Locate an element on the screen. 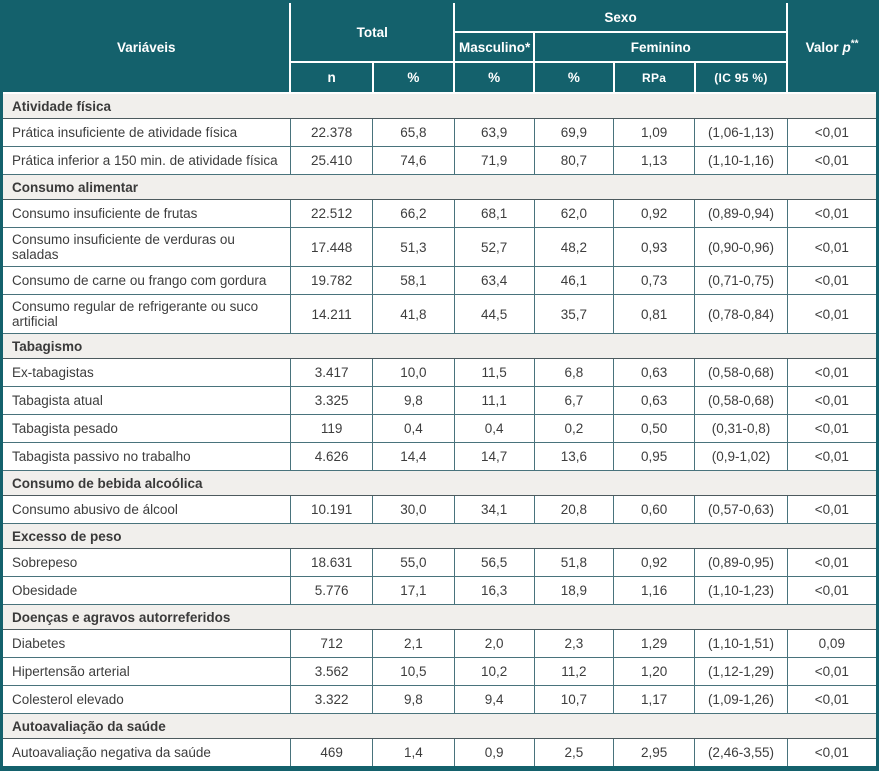 The width and height of the screenshot is (879, 771). section-row: Excesso de peso is located at coordinates (439, 536).